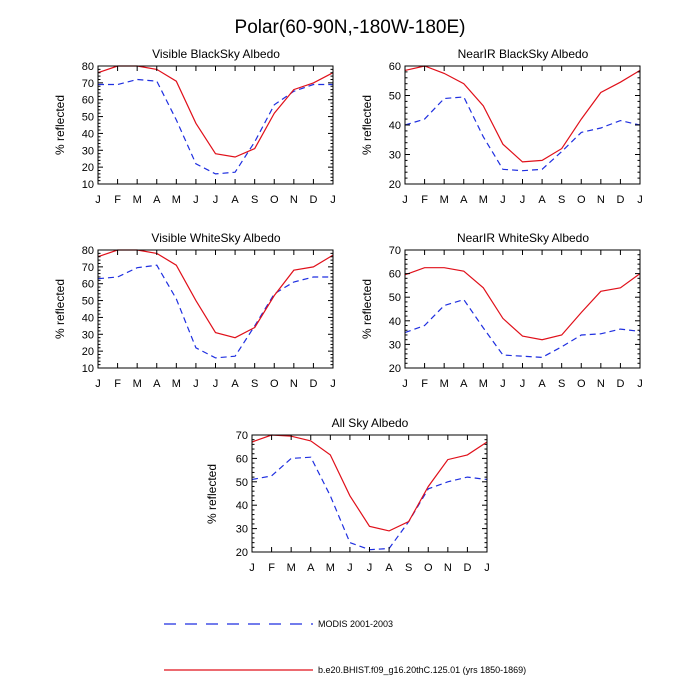 This screenshot has width=700, height=700. What do you see at coordinates (370, 423) in the screenshot?
I see `panel-title: All Sky Albedo` at bounding box center [370, 423].